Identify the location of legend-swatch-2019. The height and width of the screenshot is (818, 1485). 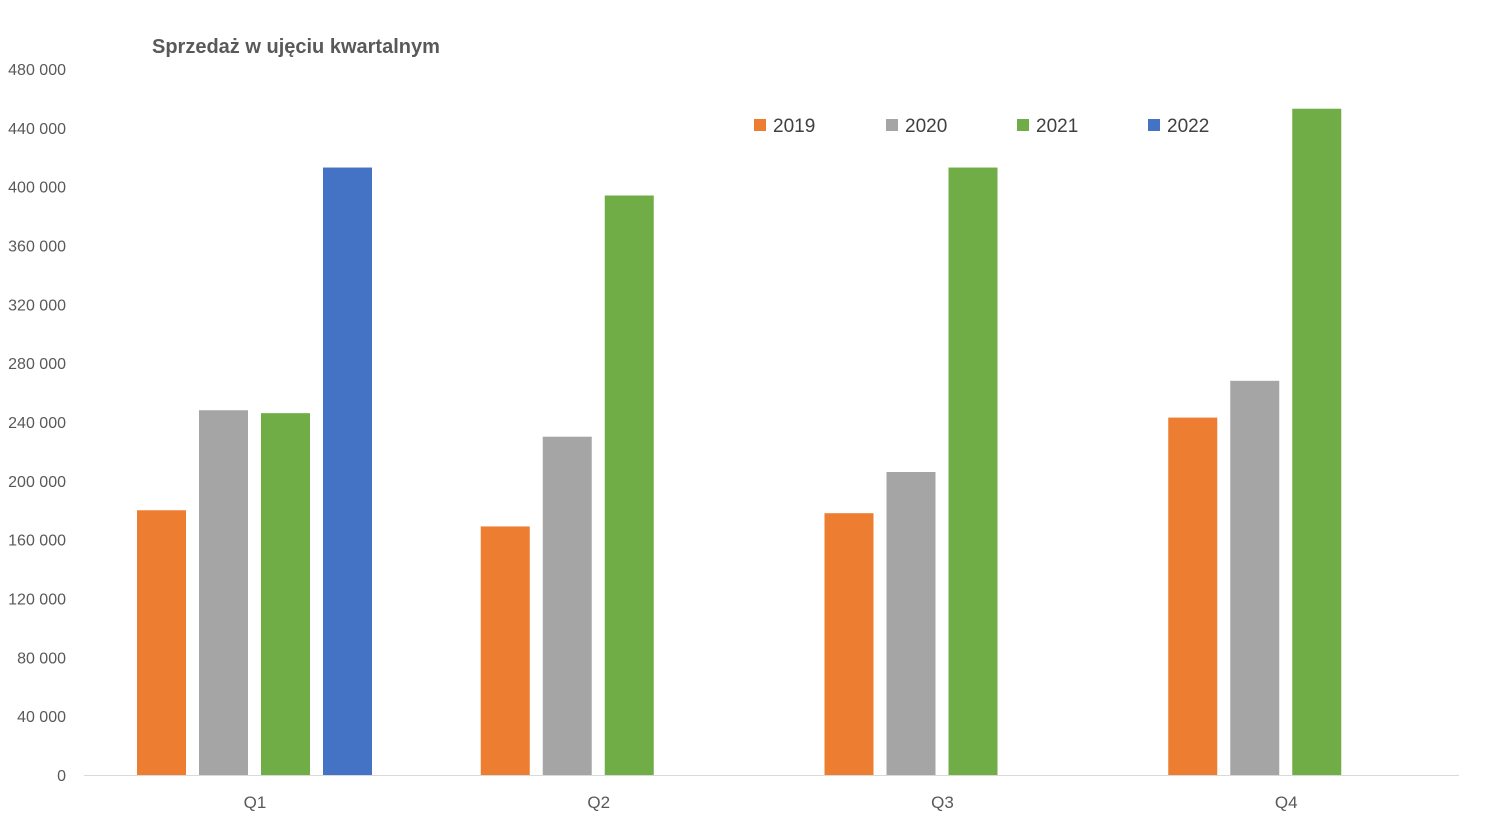
(760, 125).